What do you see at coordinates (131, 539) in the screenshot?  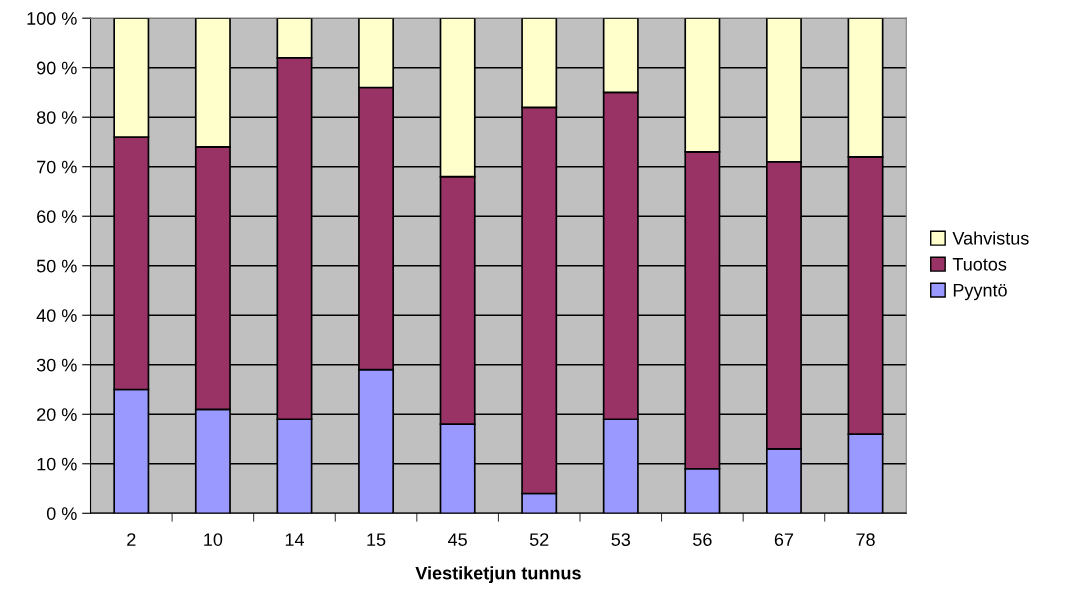 I see `x-tick-label: 2` at bounding box center [131, 539].